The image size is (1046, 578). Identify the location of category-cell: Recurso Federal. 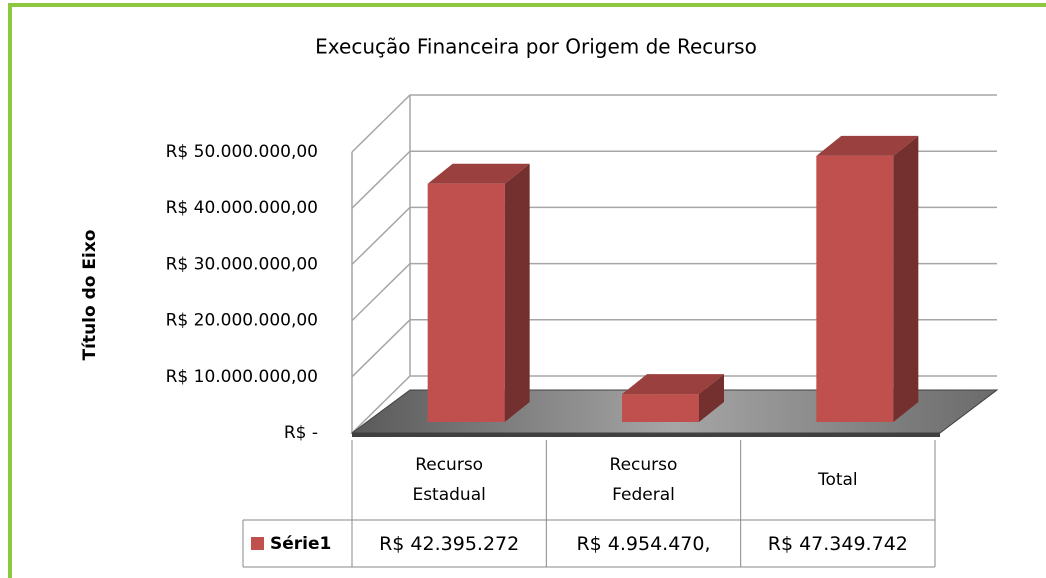
(643, 480).